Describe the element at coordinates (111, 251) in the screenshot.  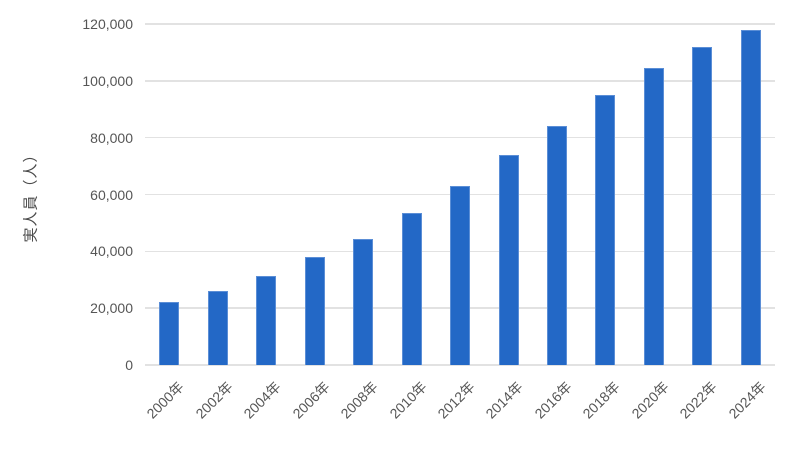
I see `y-tick-label: 40,000` at that location.